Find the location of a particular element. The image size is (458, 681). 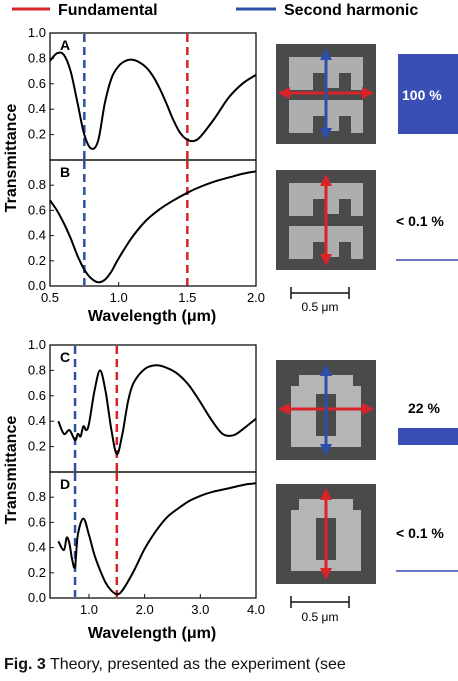

legend-label-second-harmonic: Second harmonic is located at coordinates (351, 10).